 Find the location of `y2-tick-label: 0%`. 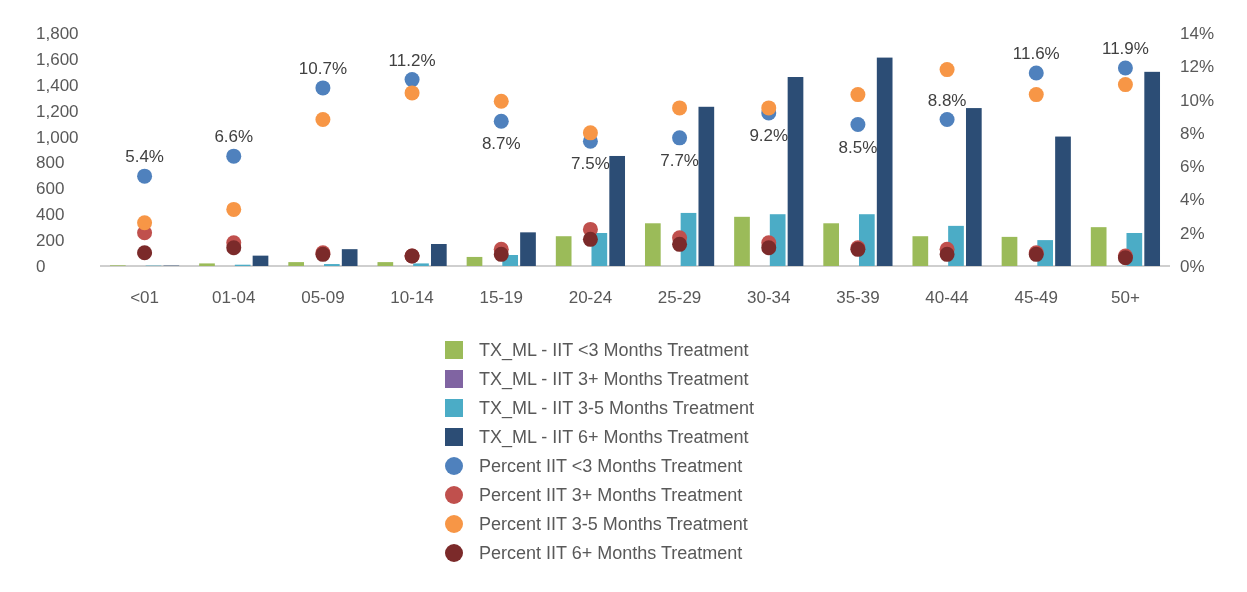

y2-tick-label: 0% is located at coordinates (1192, 266).